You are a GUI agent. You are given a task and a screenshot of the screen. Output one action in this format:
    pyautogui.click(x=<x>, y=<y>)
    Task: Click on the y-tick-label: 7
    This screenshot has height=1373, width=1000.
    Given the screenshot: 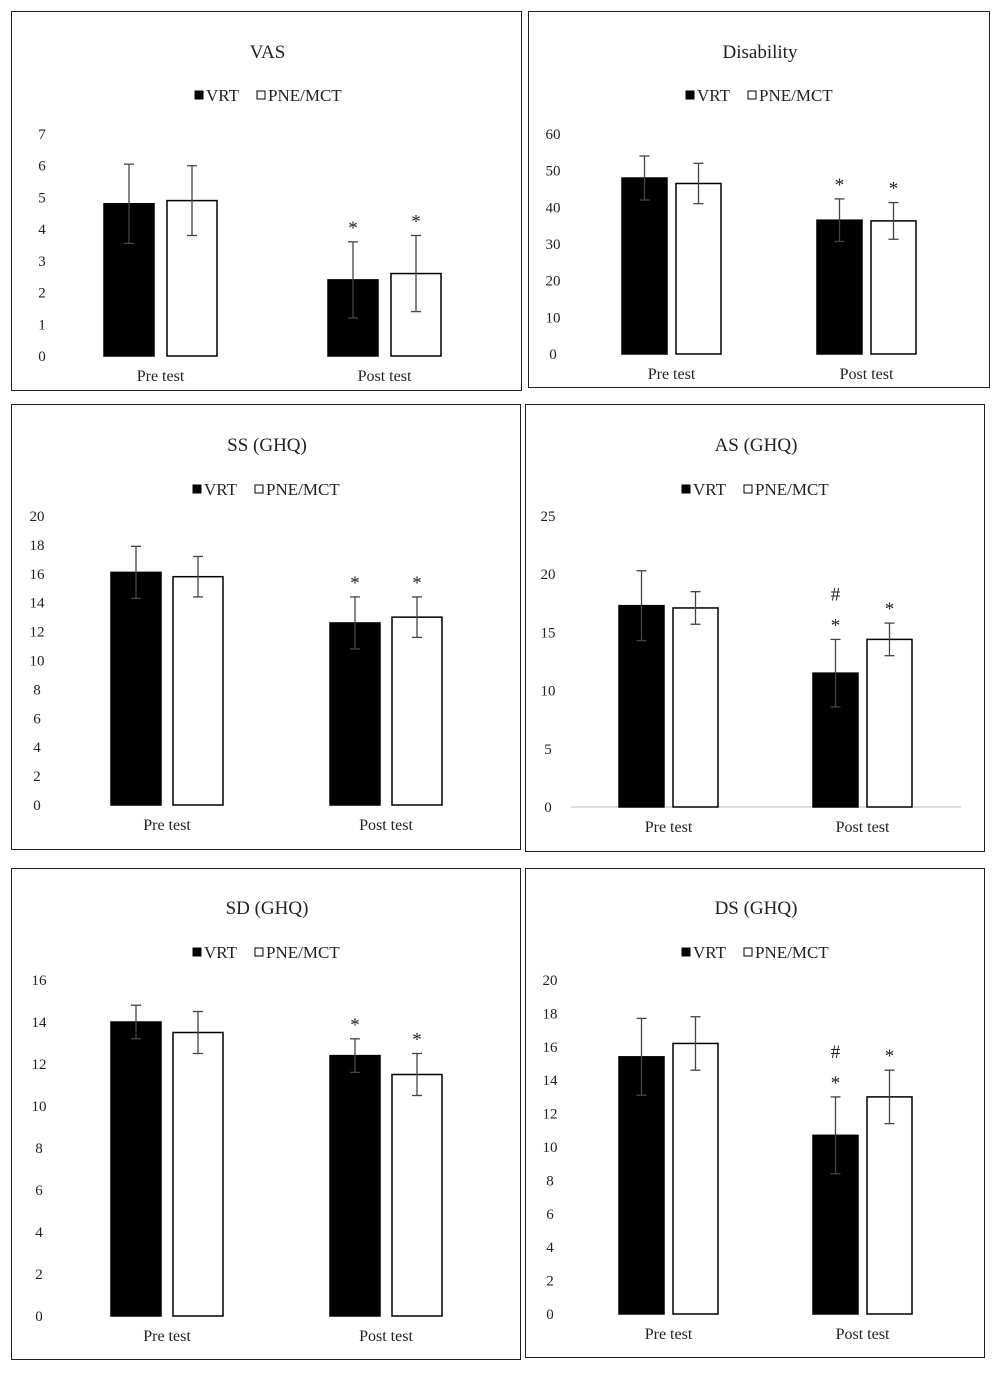 What is the action you would take?
    pyautogui.click(x=42, y=135)
    